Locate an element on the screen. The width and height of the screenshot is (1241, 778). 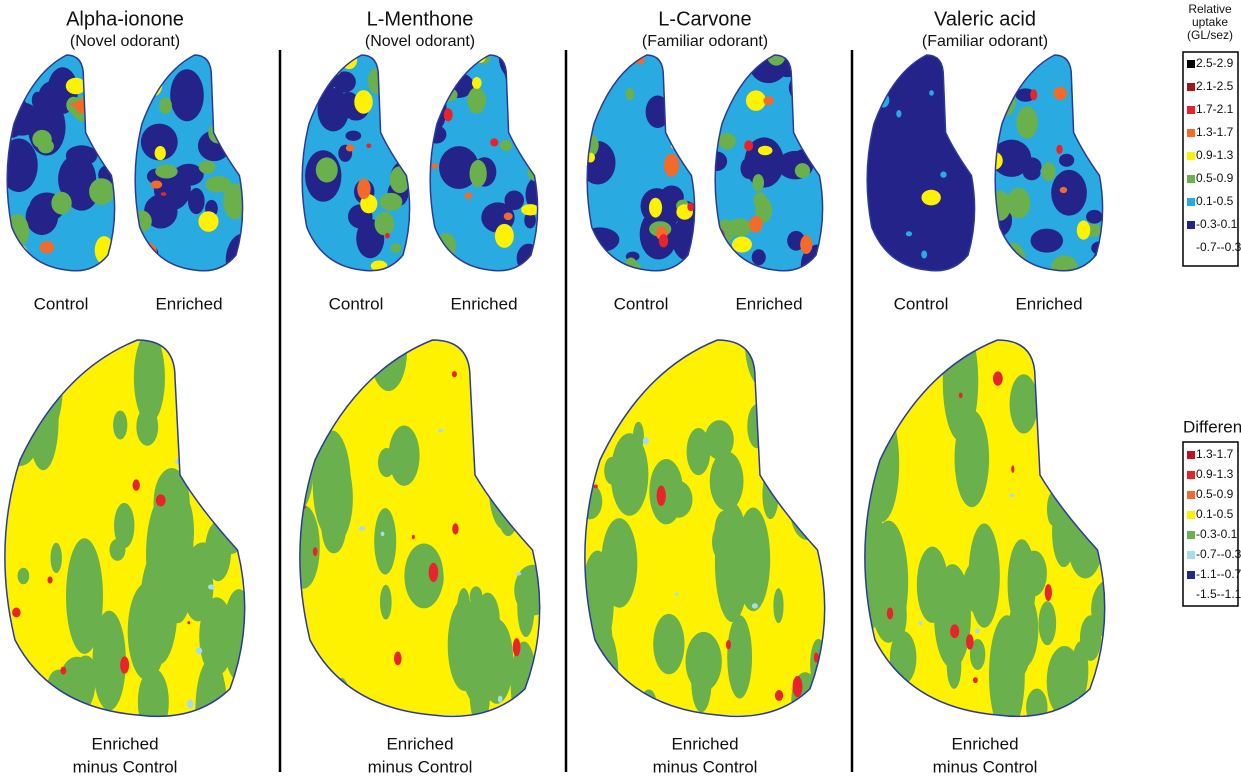
legend-label: 1.3-1.7 is located at coordinates (1215, 132).